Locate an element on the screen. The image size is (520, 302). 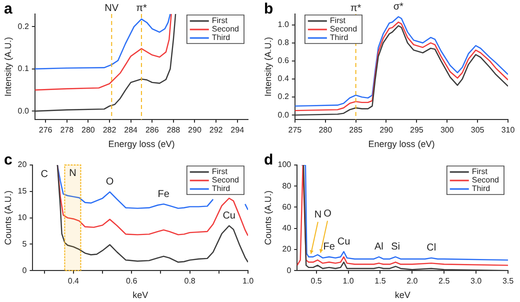
y-tick-label: 60 is located at coordinates (287, 207).